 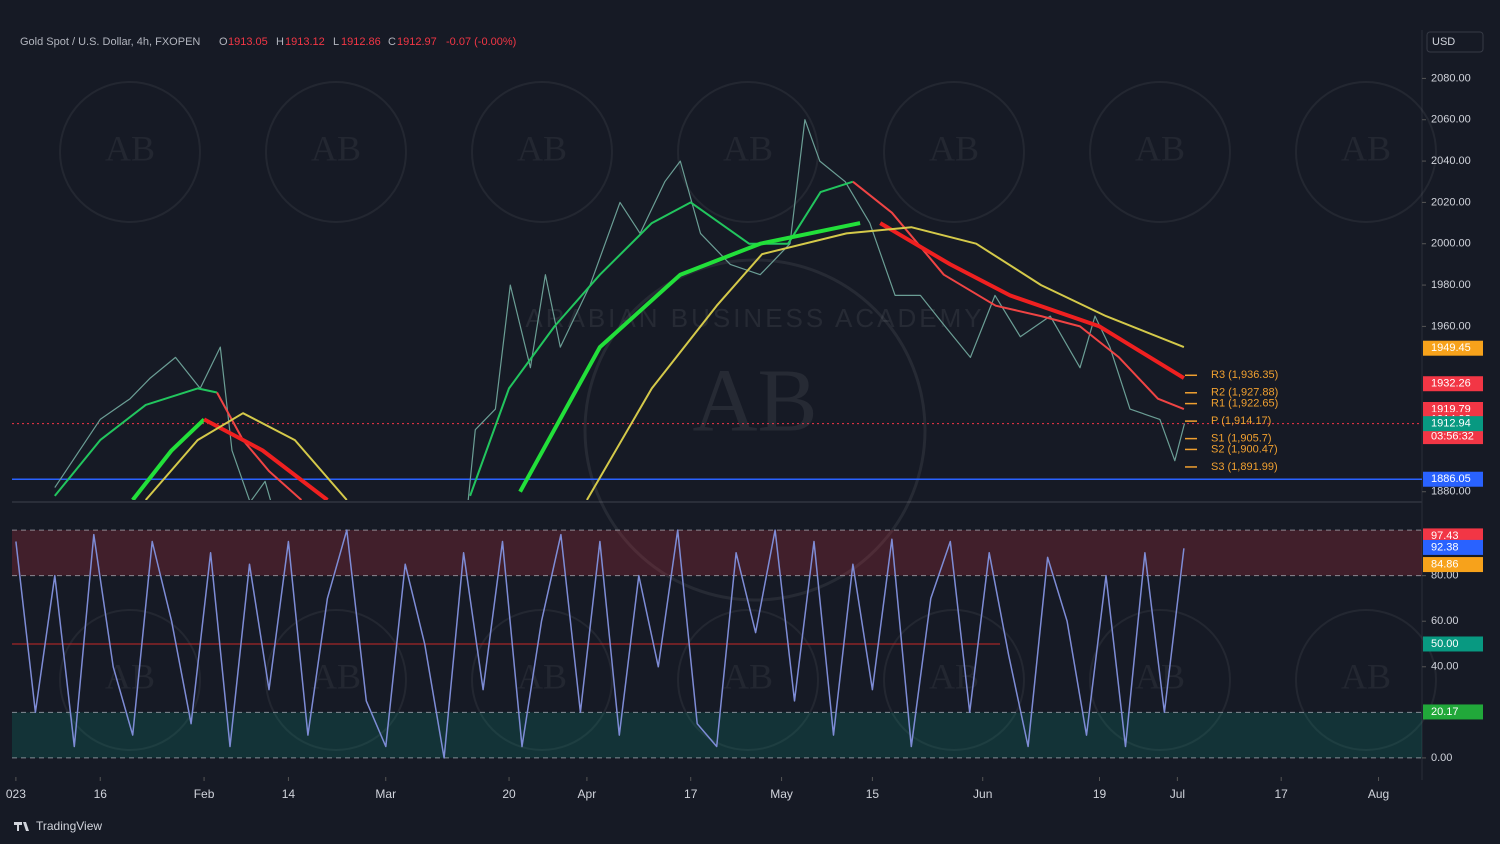 I want to click on x-tick-label: Aug, so click(x=1378, y=794).